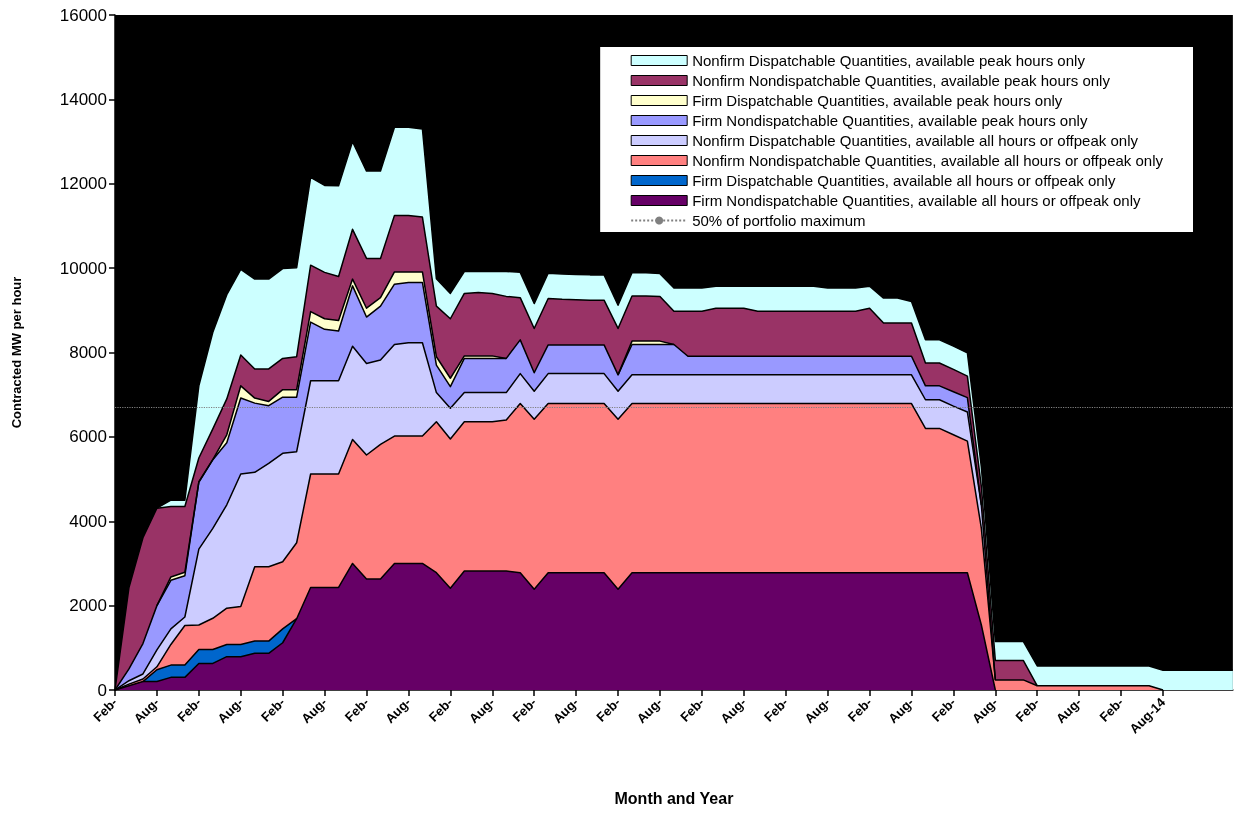 The image size is (1235, 814). Describe the element at coordinates (674, 798) in the screenshot. I see `x-axis-title: Month and Year` at that location.